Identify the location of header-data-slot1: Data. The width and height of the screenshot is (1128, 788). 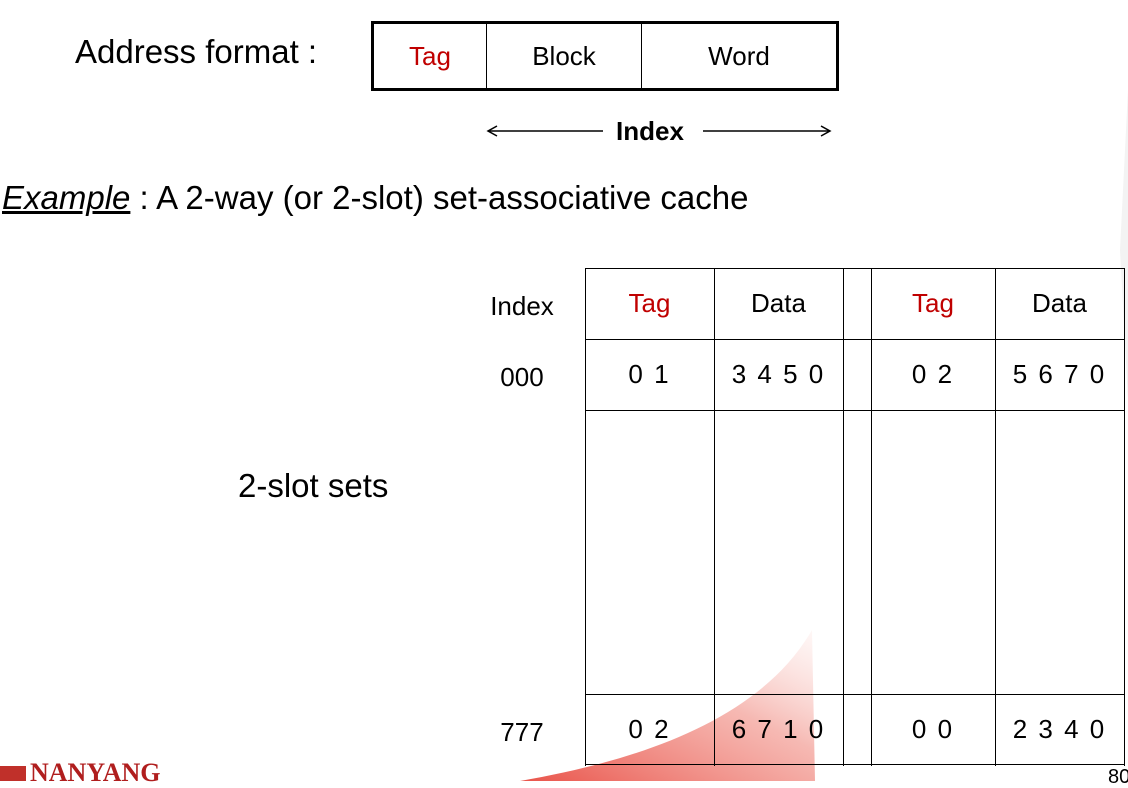
(778, 303).